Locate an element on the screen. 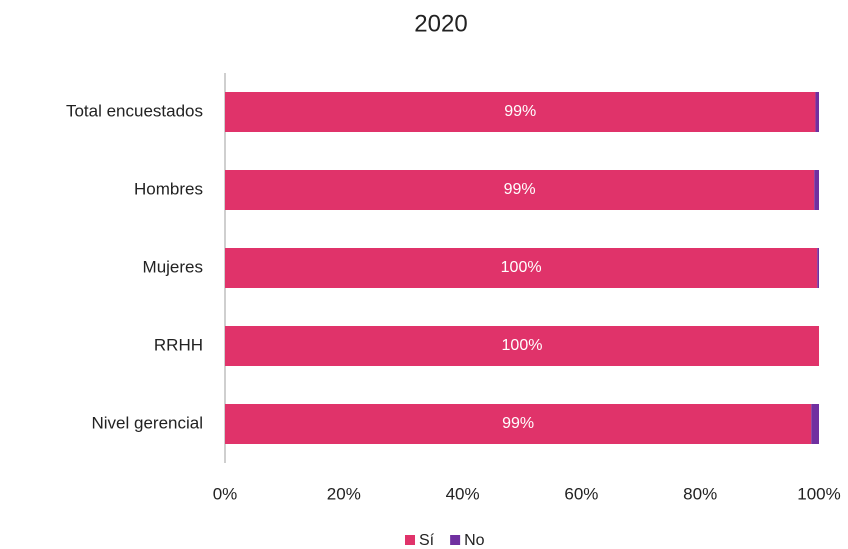  x-tick-label: 100% is located at coordinates (818, 493).